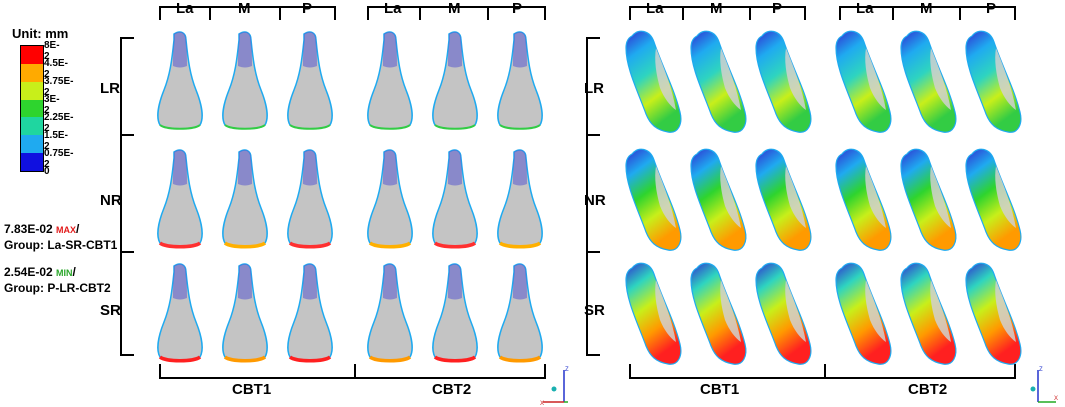 The width and height of the screenshot is (1065, 407). Describe the element at coordinates (64, 273) in the screenshot. I see `min-word: MIN` at that location.